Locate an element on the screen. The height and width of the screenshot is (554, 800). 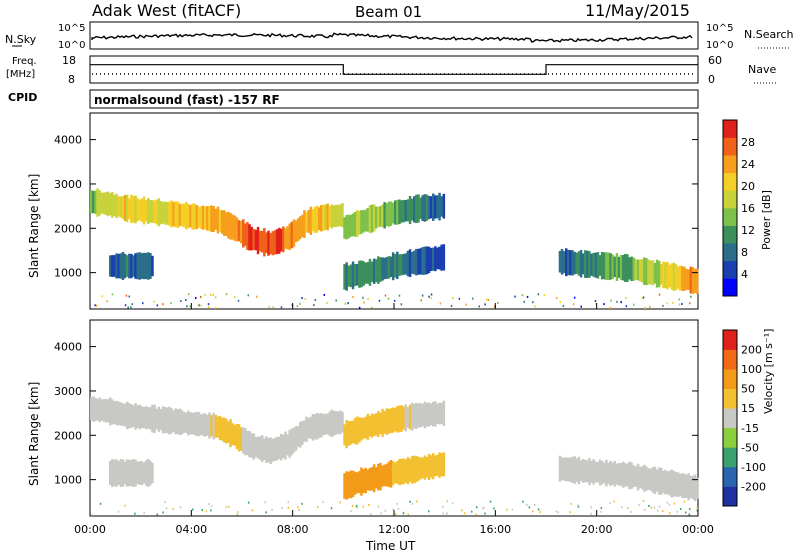
freq-line is located at coordinates (394, 69).